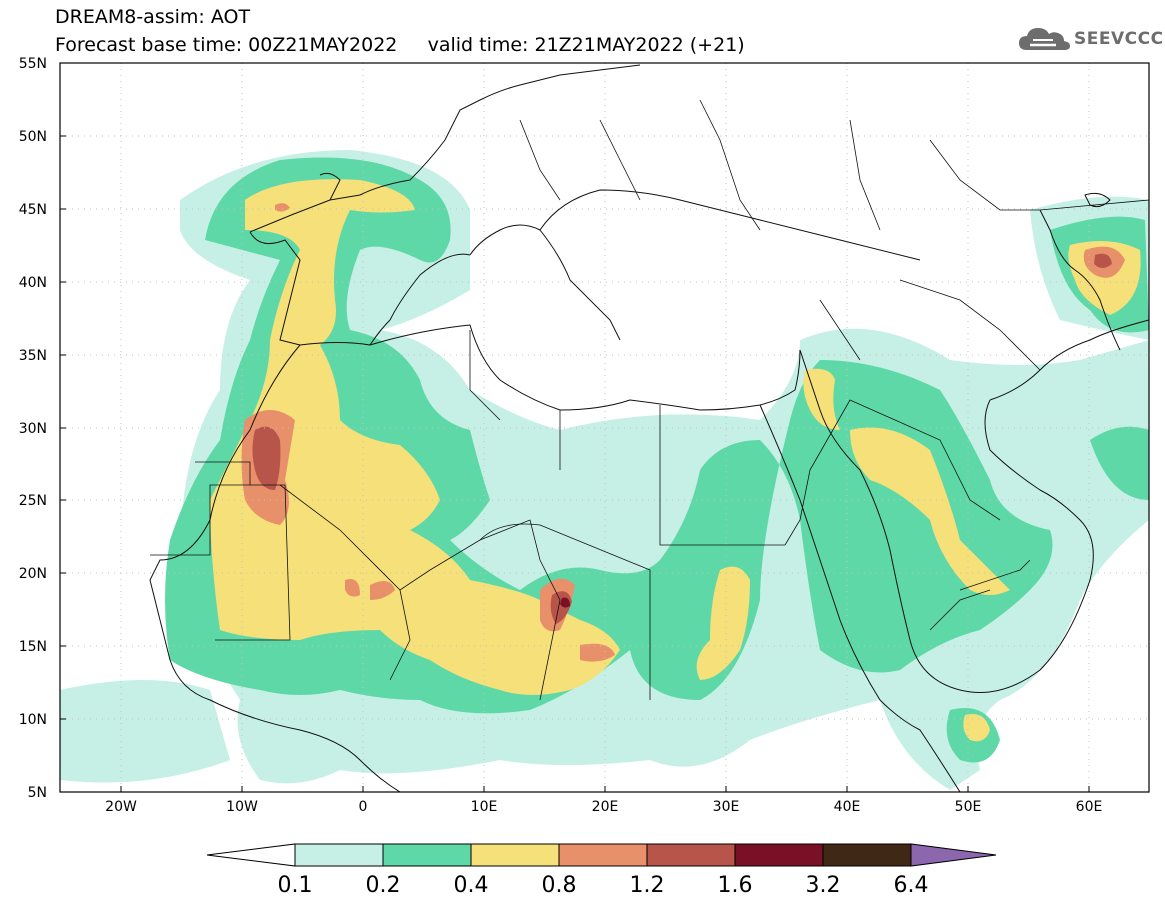  Describe the element at coordinates (823, 885) in the screenshot. I see `colorbar-label: 3.2` at that location.